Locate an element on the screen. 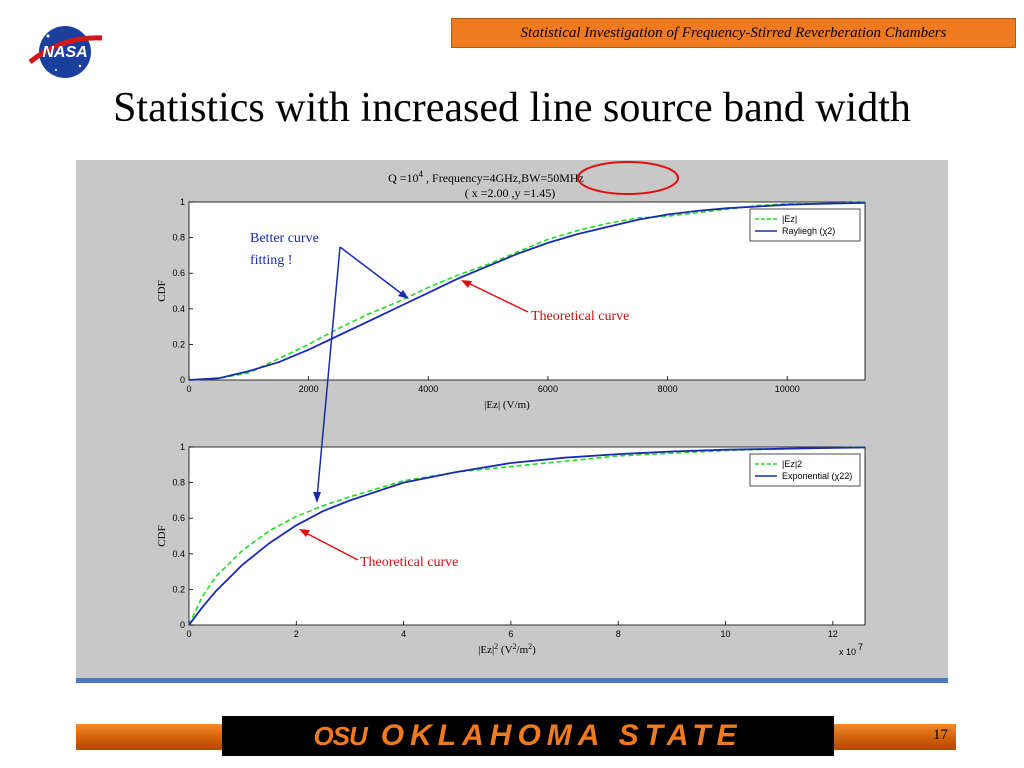  theoretical-curve-label-top: Theoretical curve is located at coordinates (580, 316).